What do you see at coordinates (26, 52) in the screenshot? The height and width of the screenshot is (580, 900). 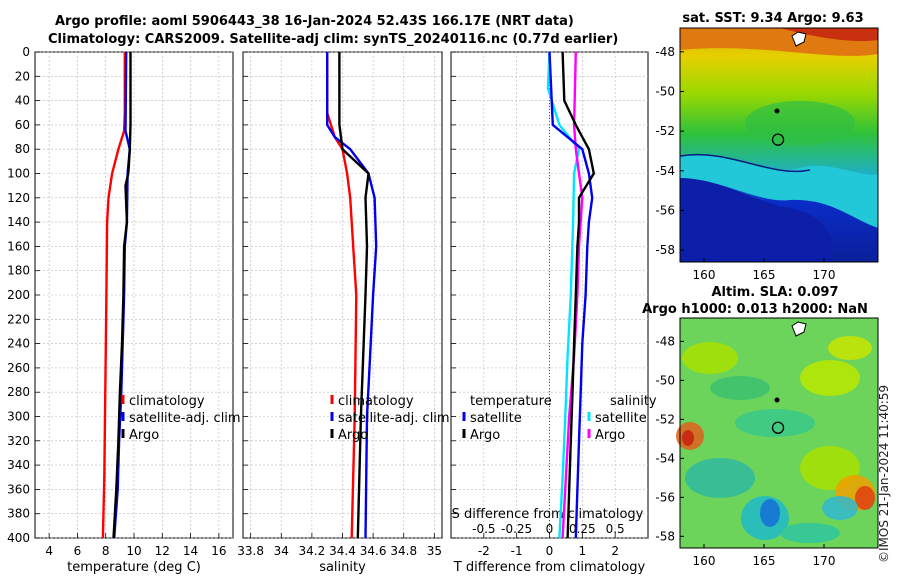 I see `depth-tick-label: 0` at bounding box center [26, 52].